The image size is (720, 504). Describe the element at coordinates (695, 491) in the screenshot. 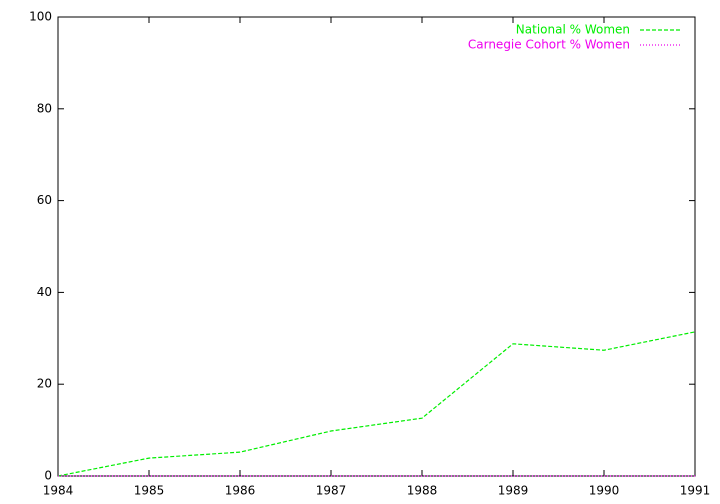

I see `x-tick-label: 1991` at that location.